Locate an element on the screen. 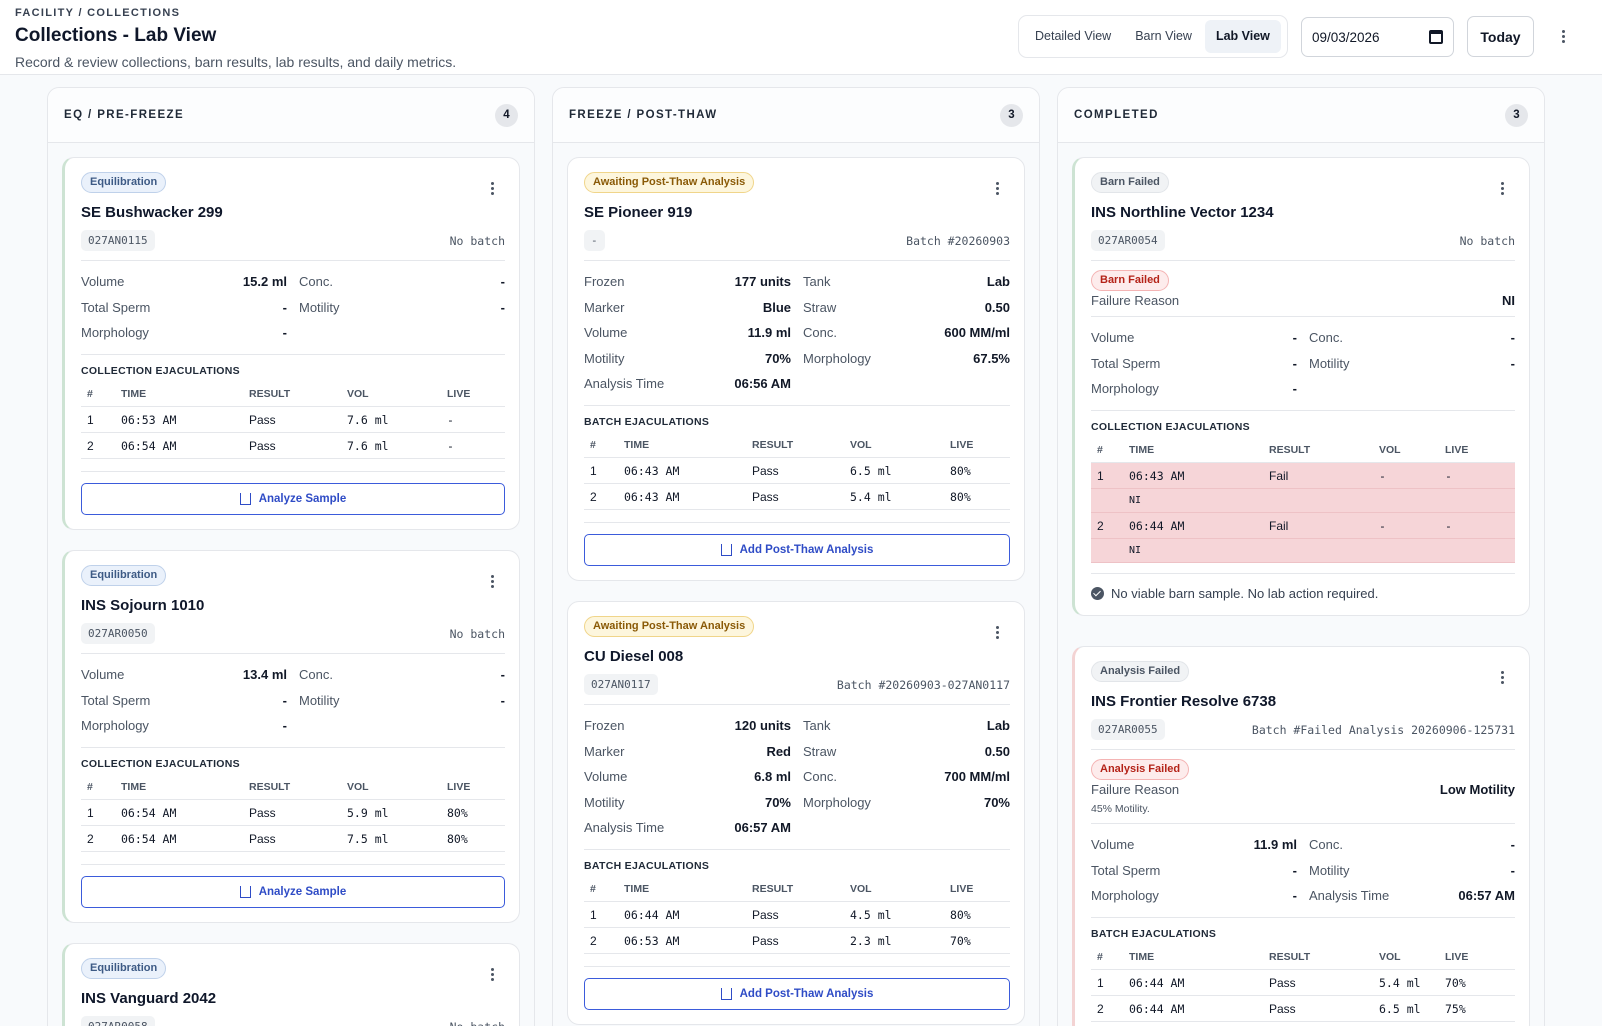  table-header: TIME is located at coordinates (682, 889).